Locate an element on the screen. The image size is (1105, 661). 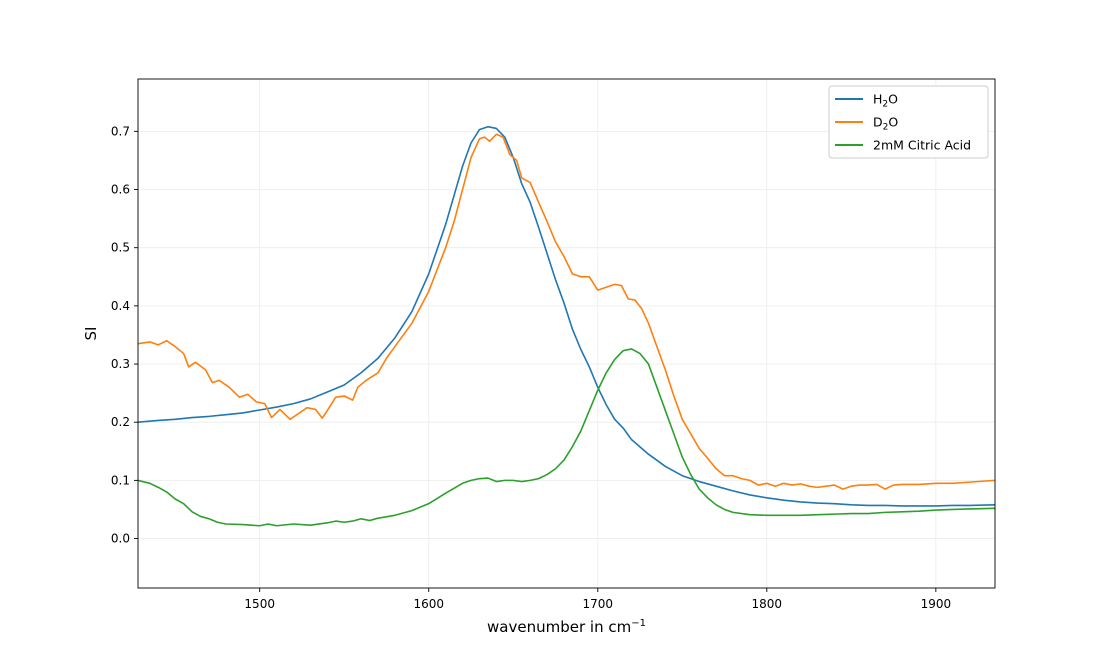
legend-label-d2o: D2O is located at coordinates (885, 124).